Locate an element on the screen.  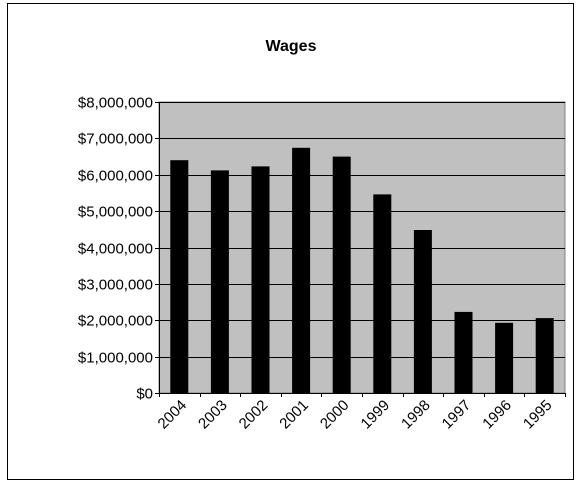
y-tick-label: $3,000,000 is located at coordinates (115, 285).